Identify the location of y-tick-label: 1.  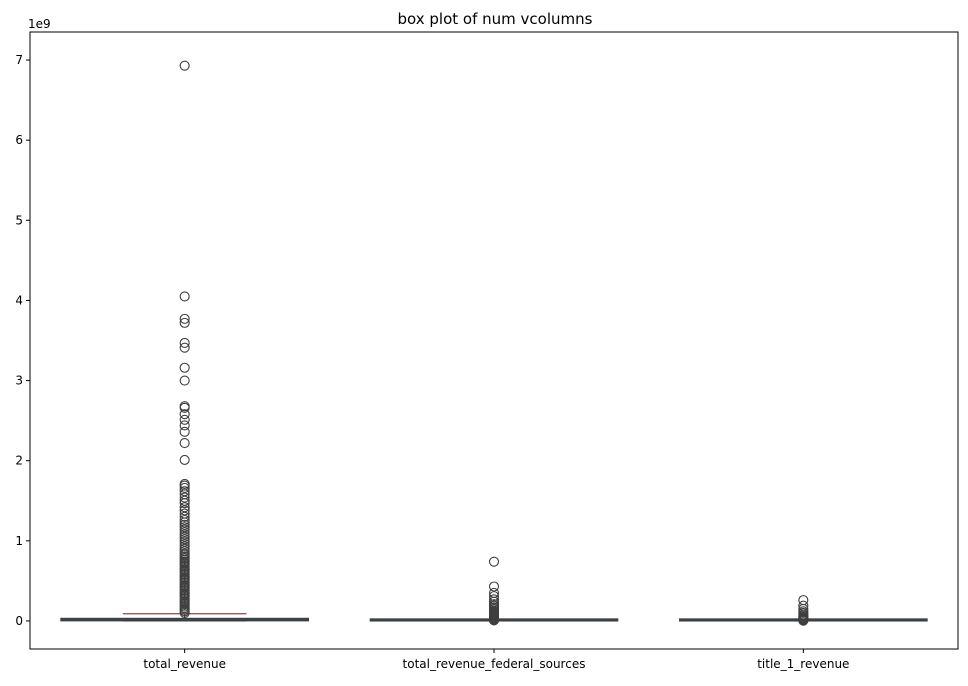
(19, 541).